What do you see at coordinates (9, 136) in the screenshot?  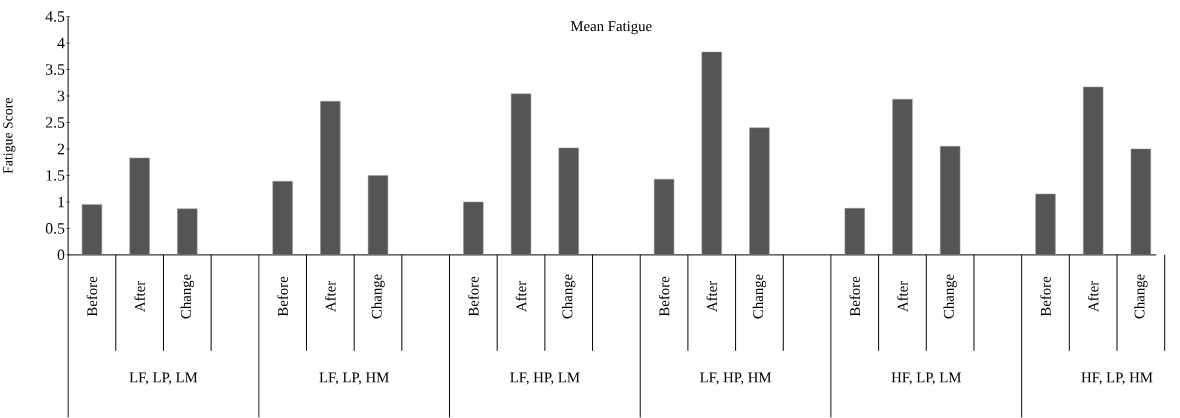 I see `y-axis-title: Fatigue Score` at bounding box center [9, 136].